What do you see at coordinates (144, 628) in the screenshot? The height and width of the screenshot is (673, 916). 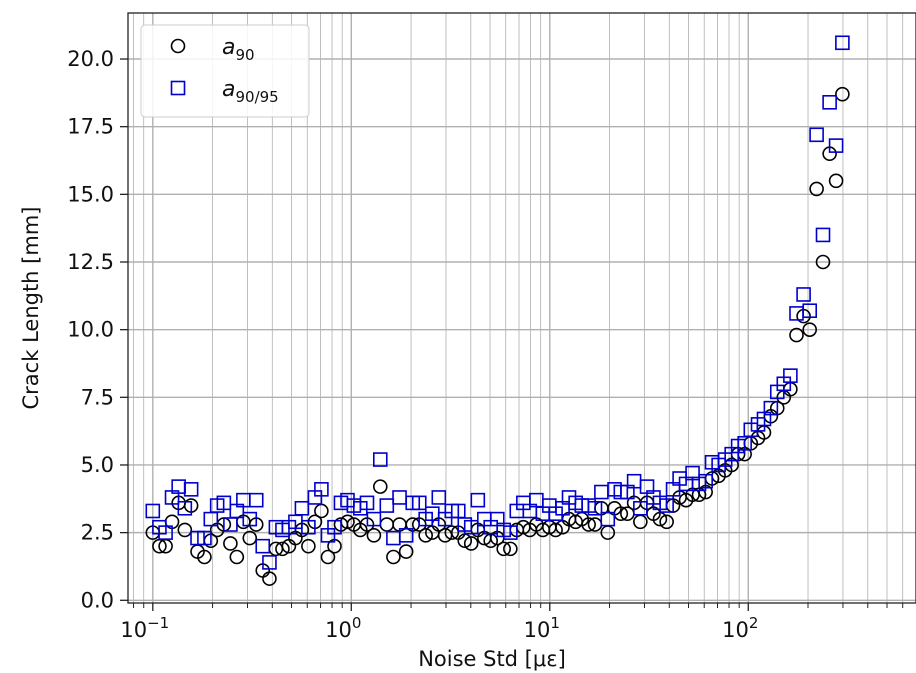 I see `x-tick-label: 10⁻¹` at bounding box center [144, 628].